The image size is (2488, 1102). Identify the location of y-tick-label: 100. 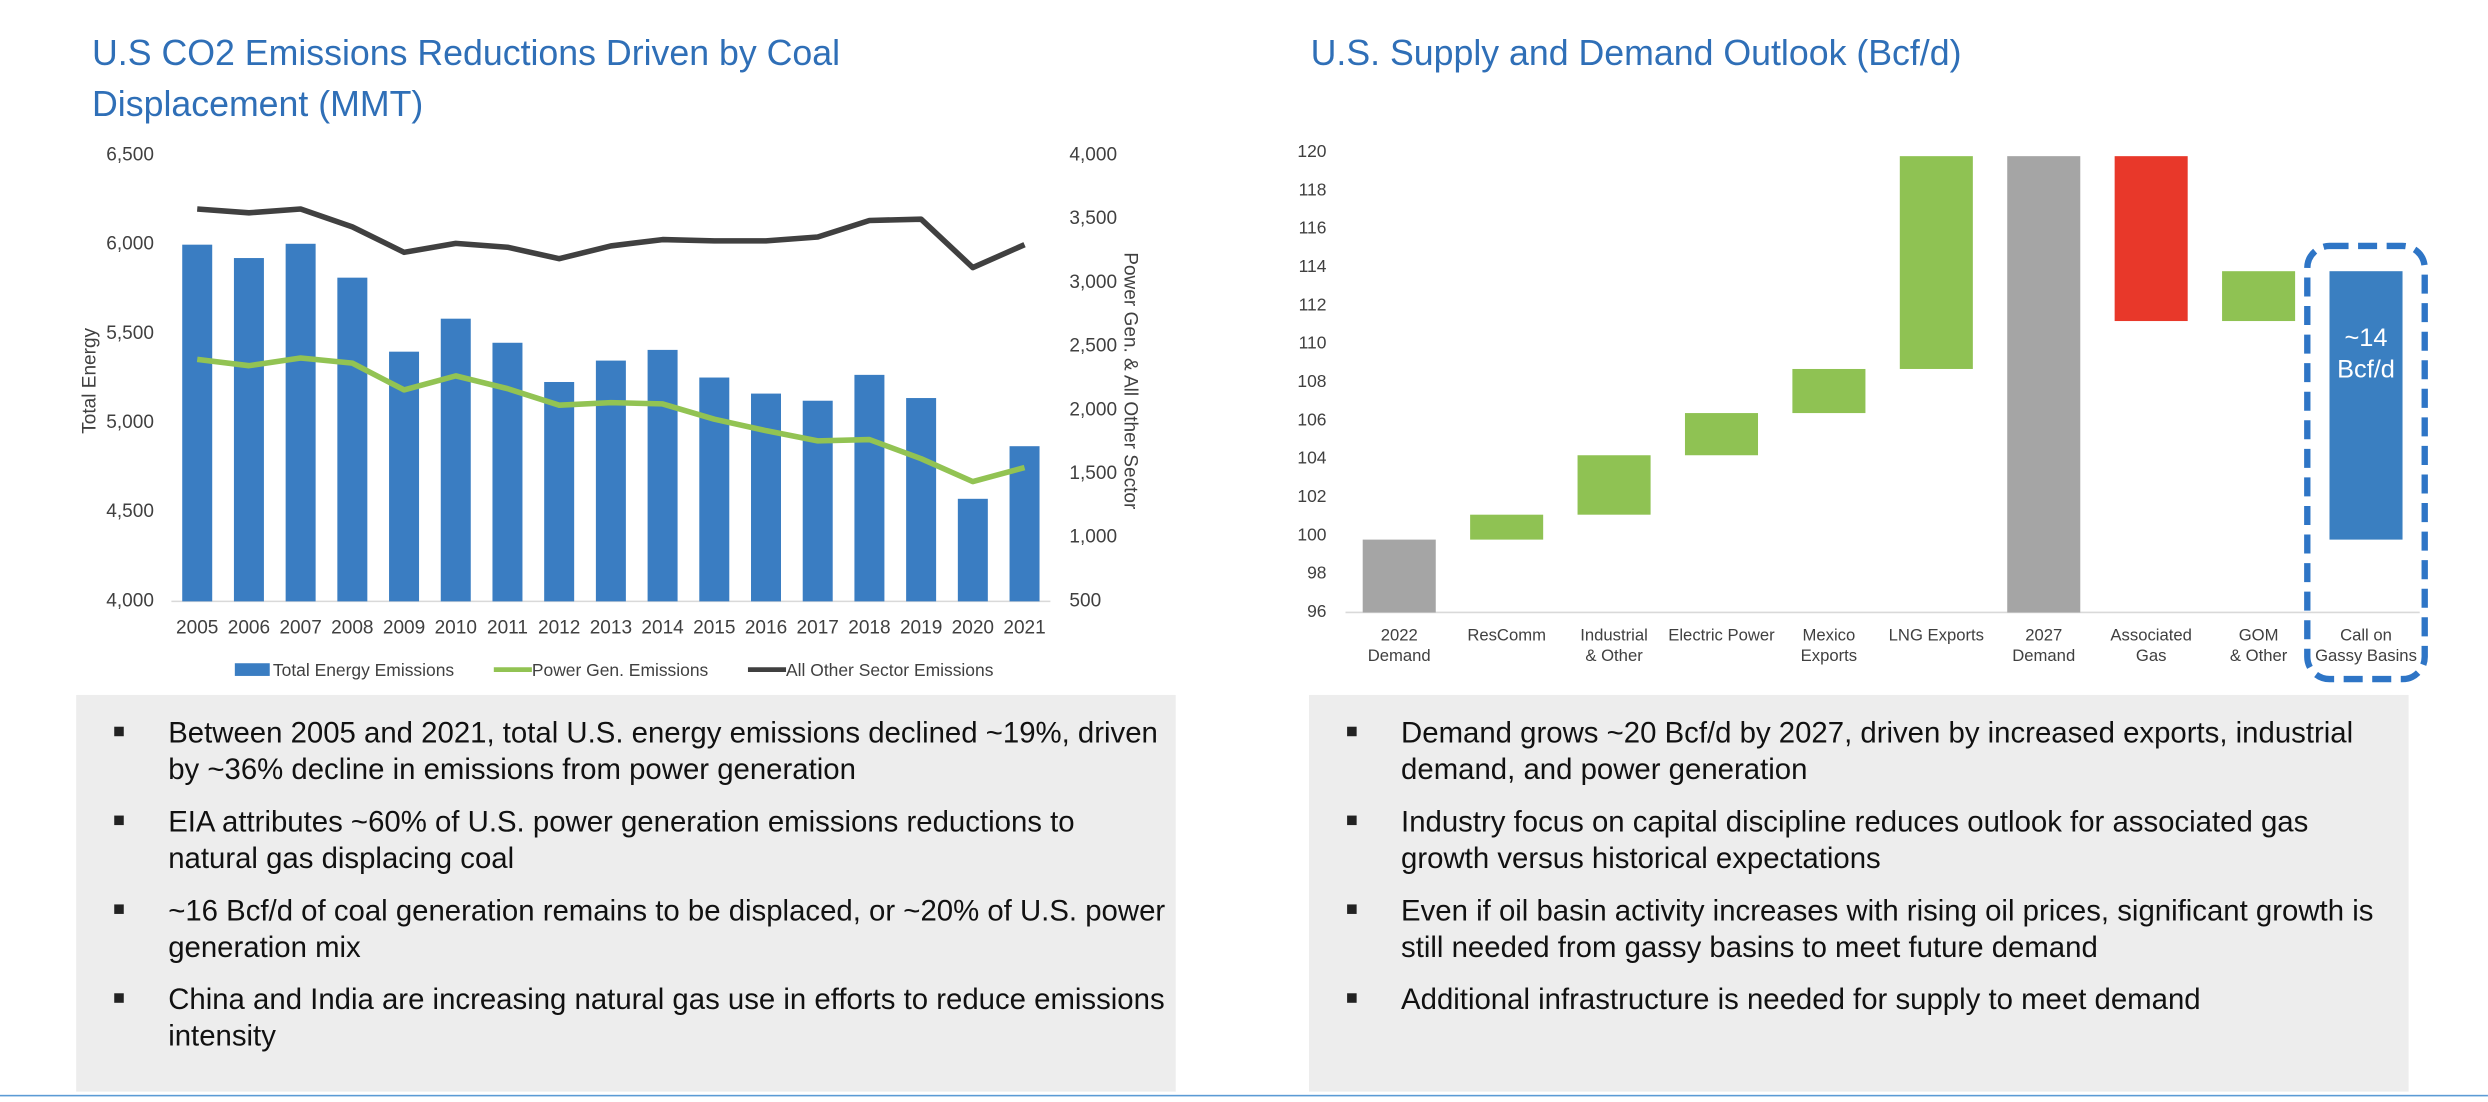
(1311, 534).